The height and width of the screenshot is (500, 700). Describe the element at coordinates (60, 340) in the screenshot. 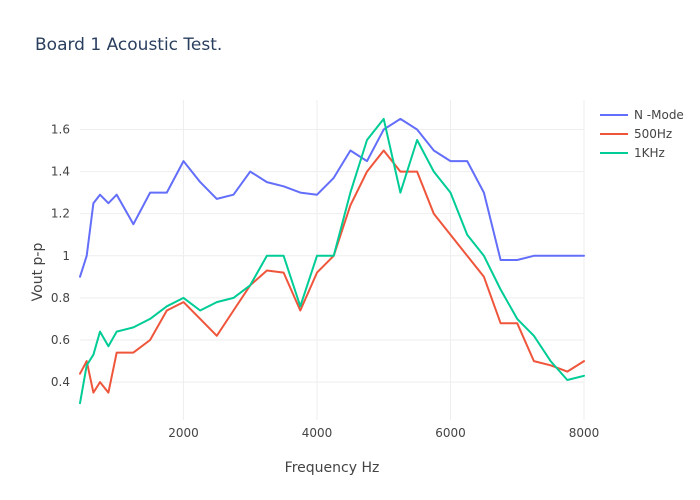

I see `y-tick-label: 0.6` at that location.